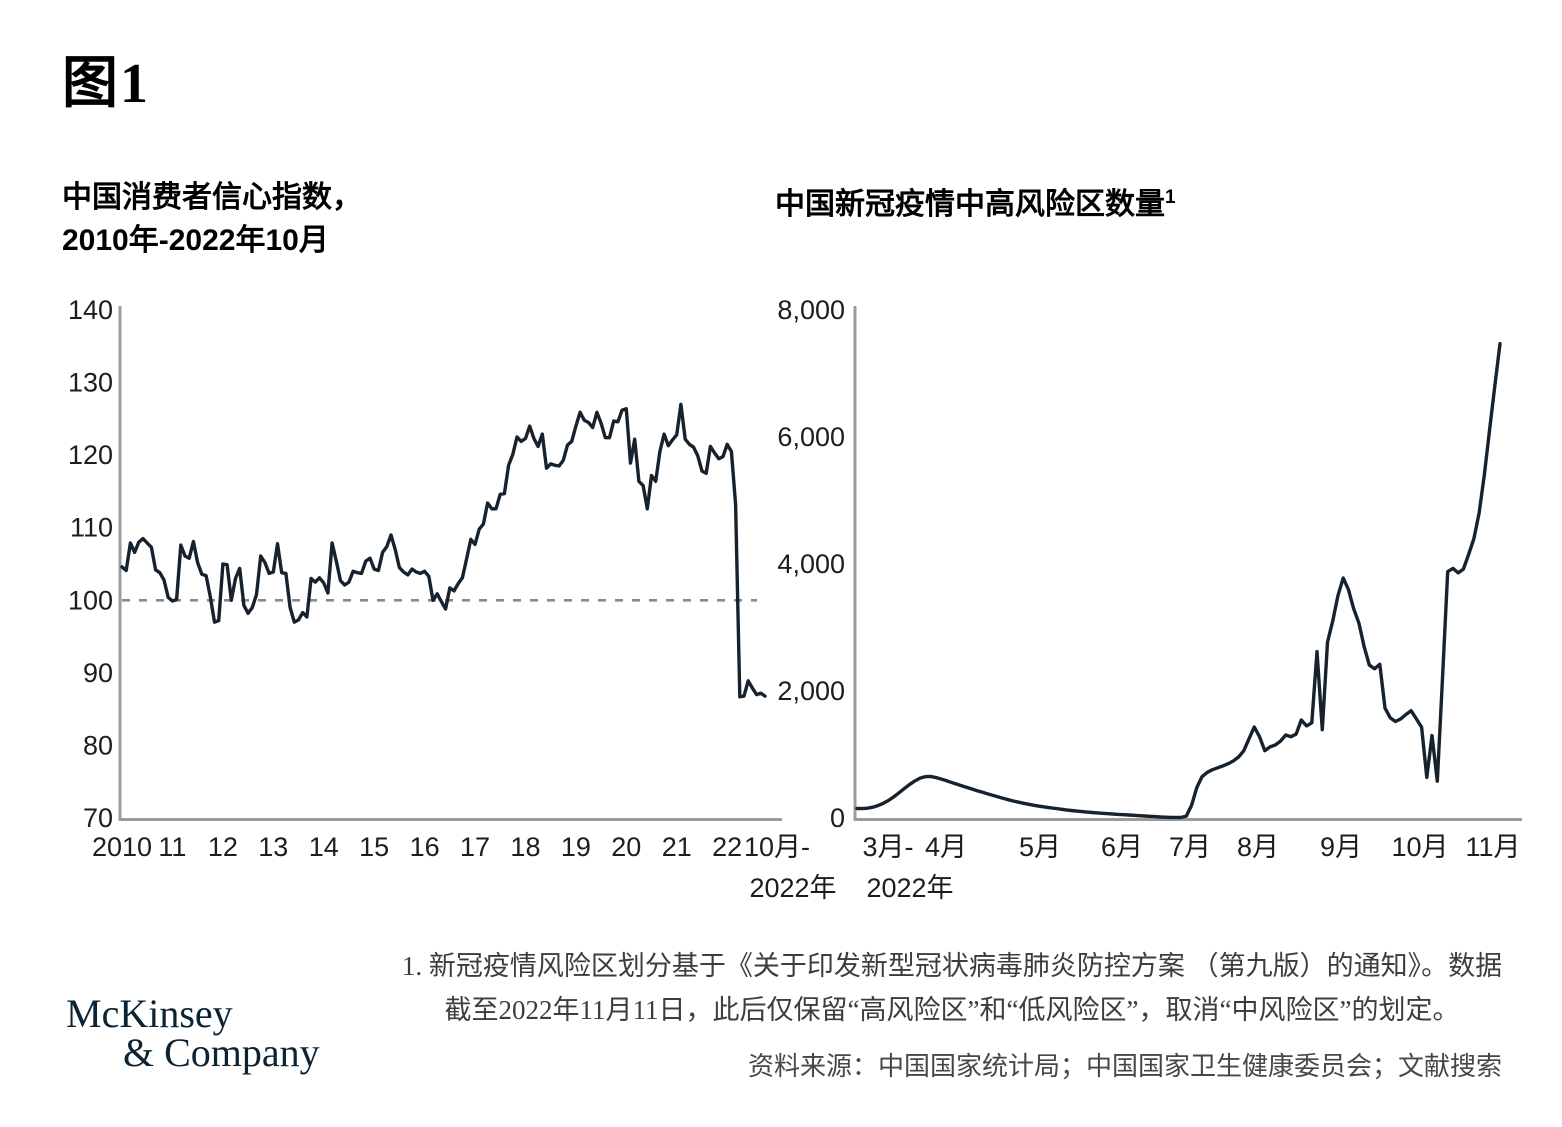 This screenshot has height=1127, width=1562. Describe the element at coordinates (90, 455) in the screenshot. I see `y-tick-label: 120` at that location.